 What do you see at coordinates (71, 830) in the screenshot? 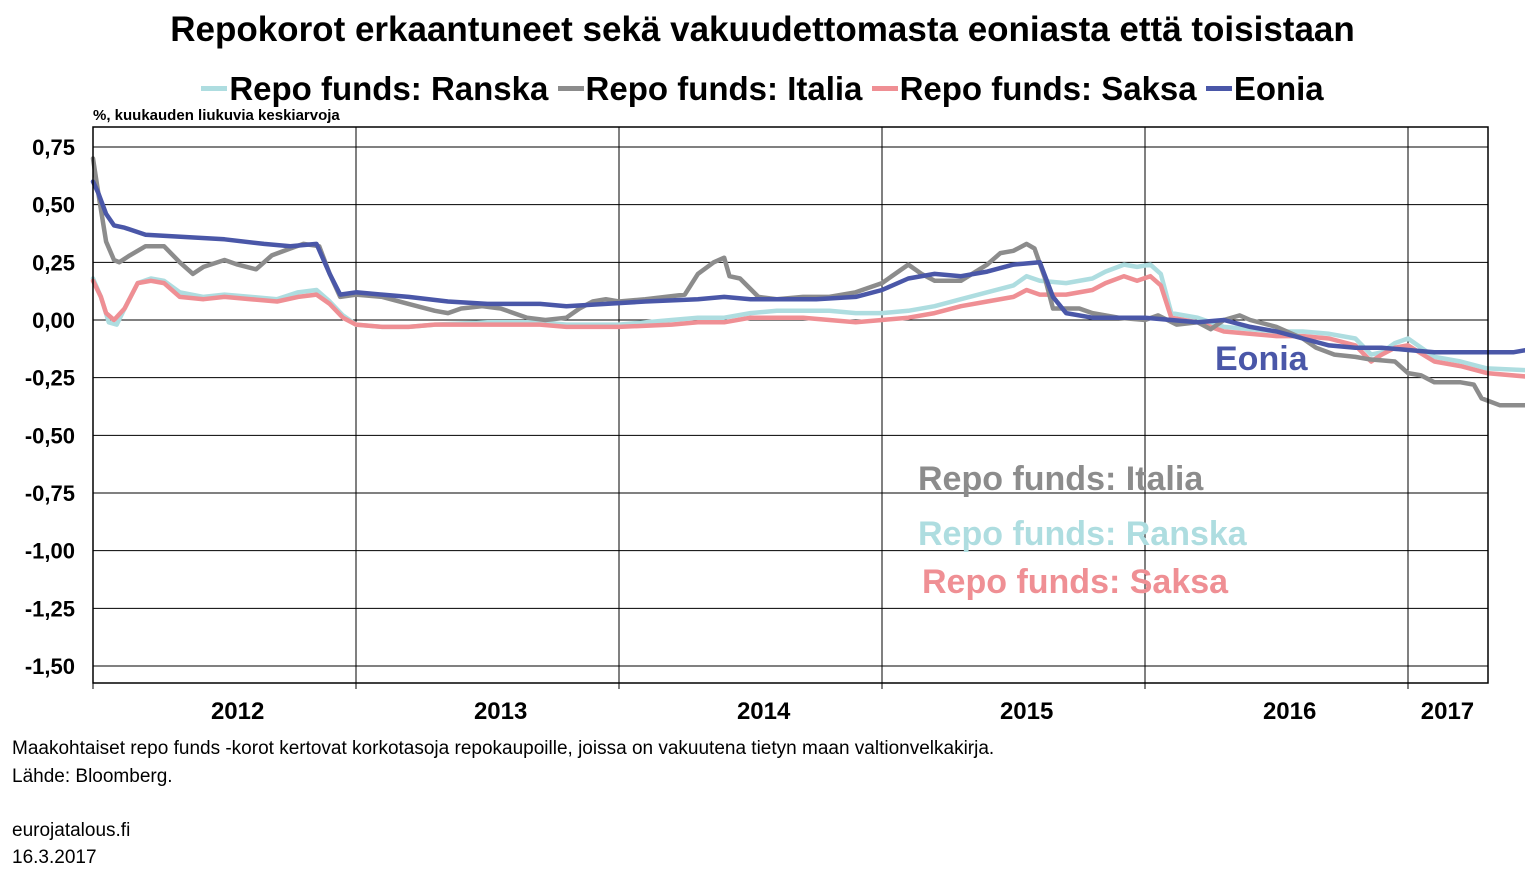
I see `site-label: eurojatalous.fi` at bounding box center [71, 830].